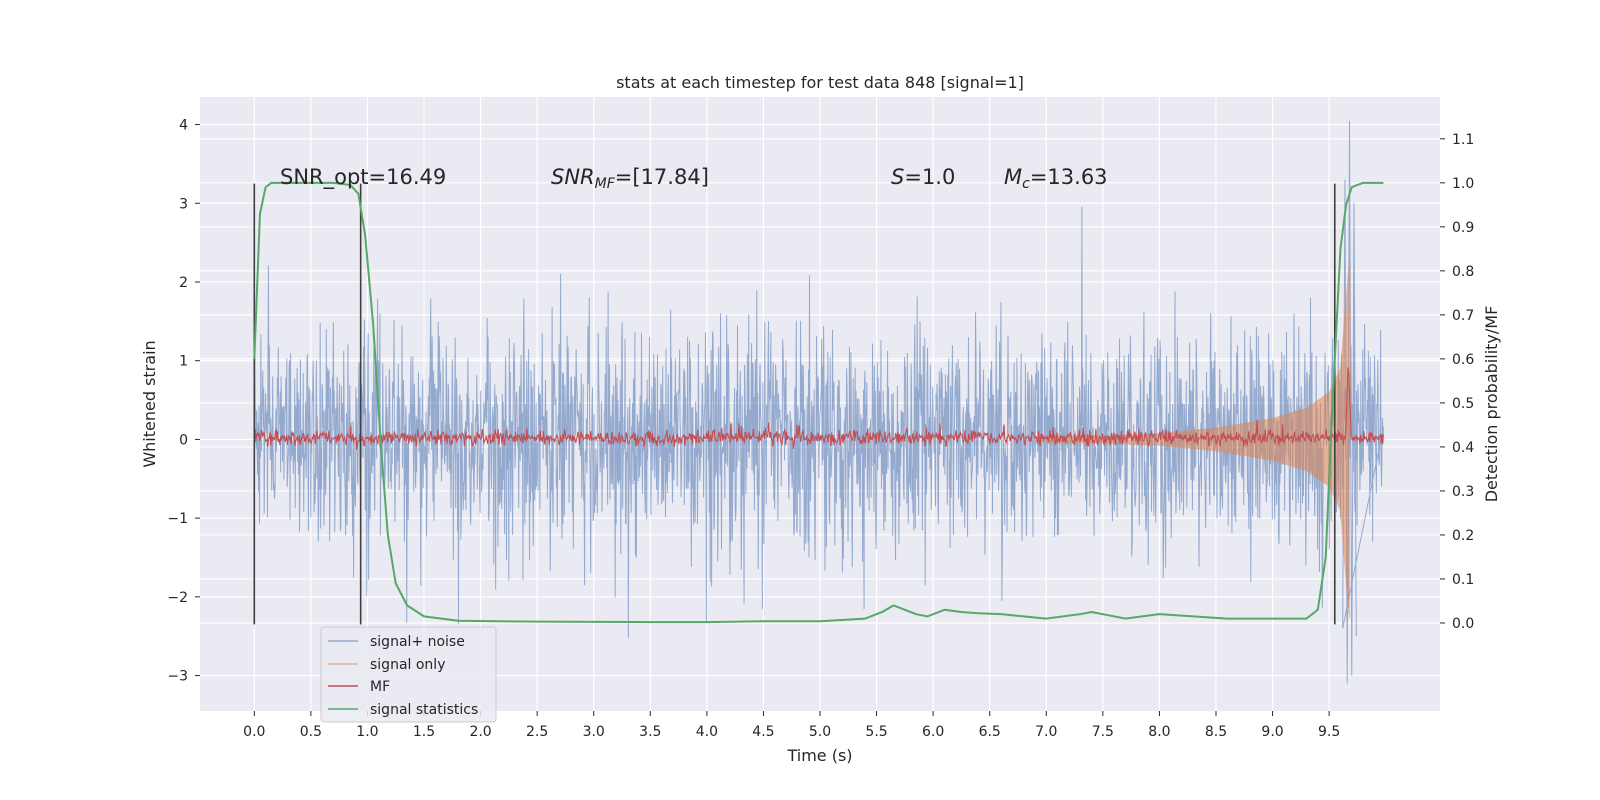  What do you see at coordinates (594, 732) in the screenshot?
I see `x-tick-label: 3.0` at bounding box center [594, 732].